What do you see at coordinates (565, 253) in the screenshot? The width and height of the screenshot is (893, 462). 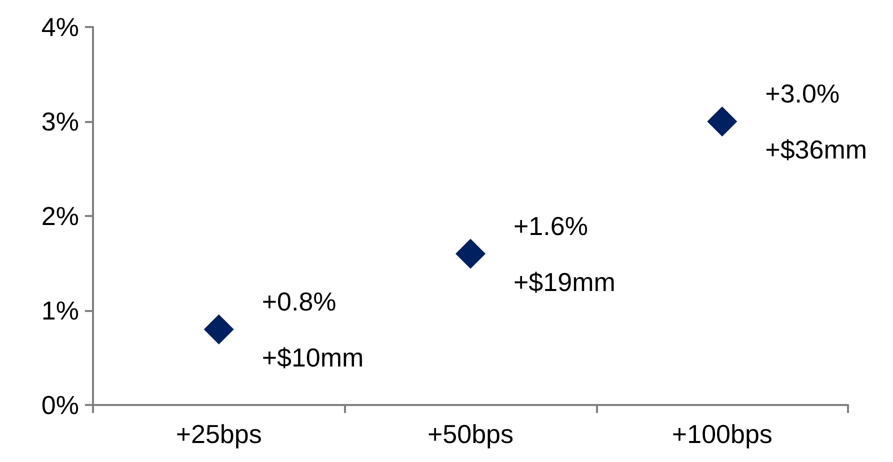 I see `data-label: +1.6% +$19mm` at bounding box center [565, 253].